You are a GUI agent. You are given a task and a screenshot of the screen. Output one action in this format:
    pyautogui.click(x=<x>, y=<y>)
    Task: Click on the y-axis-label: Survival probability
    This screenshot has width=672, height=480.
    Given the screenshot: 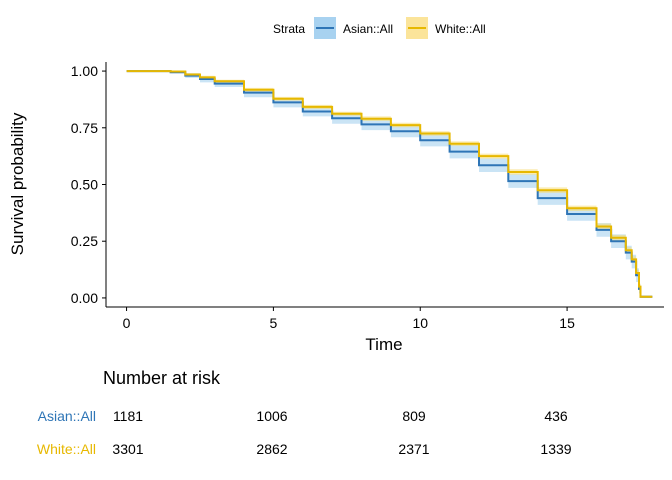 What is the action you would take?
    pyautogui.click(x=17, y=183)
    